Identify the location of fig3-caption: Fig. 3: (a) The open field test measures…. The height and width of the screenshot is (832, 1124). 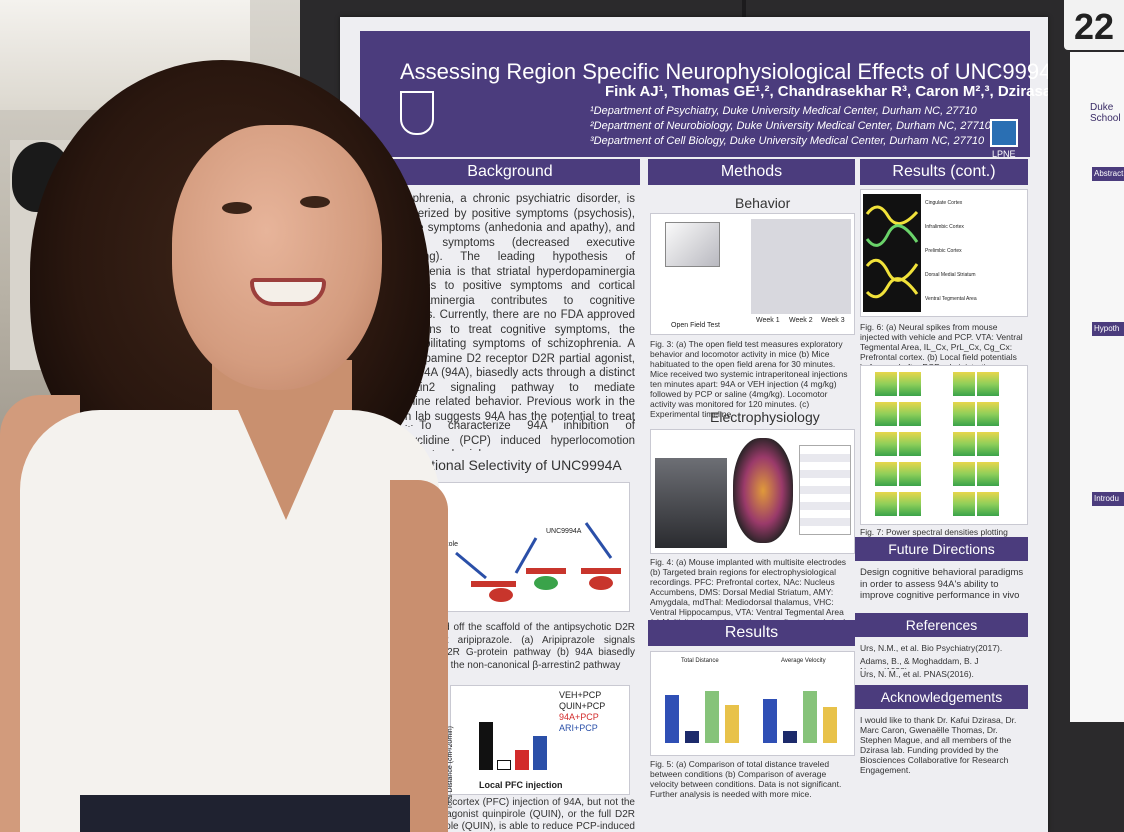
(749, 379).